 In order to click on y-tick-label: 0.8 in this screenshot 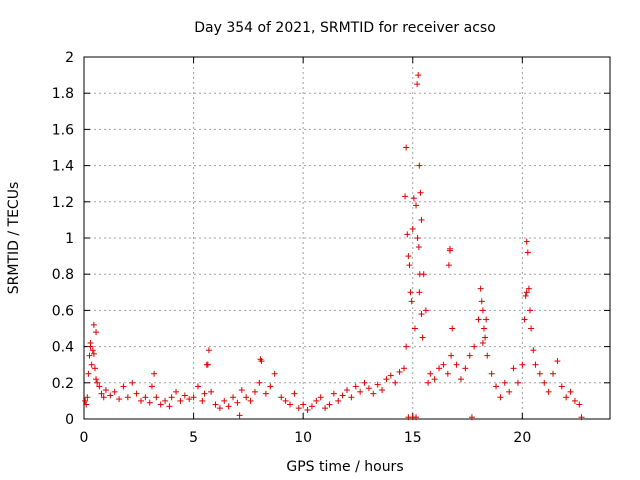, I will do `click(63, 275)`.